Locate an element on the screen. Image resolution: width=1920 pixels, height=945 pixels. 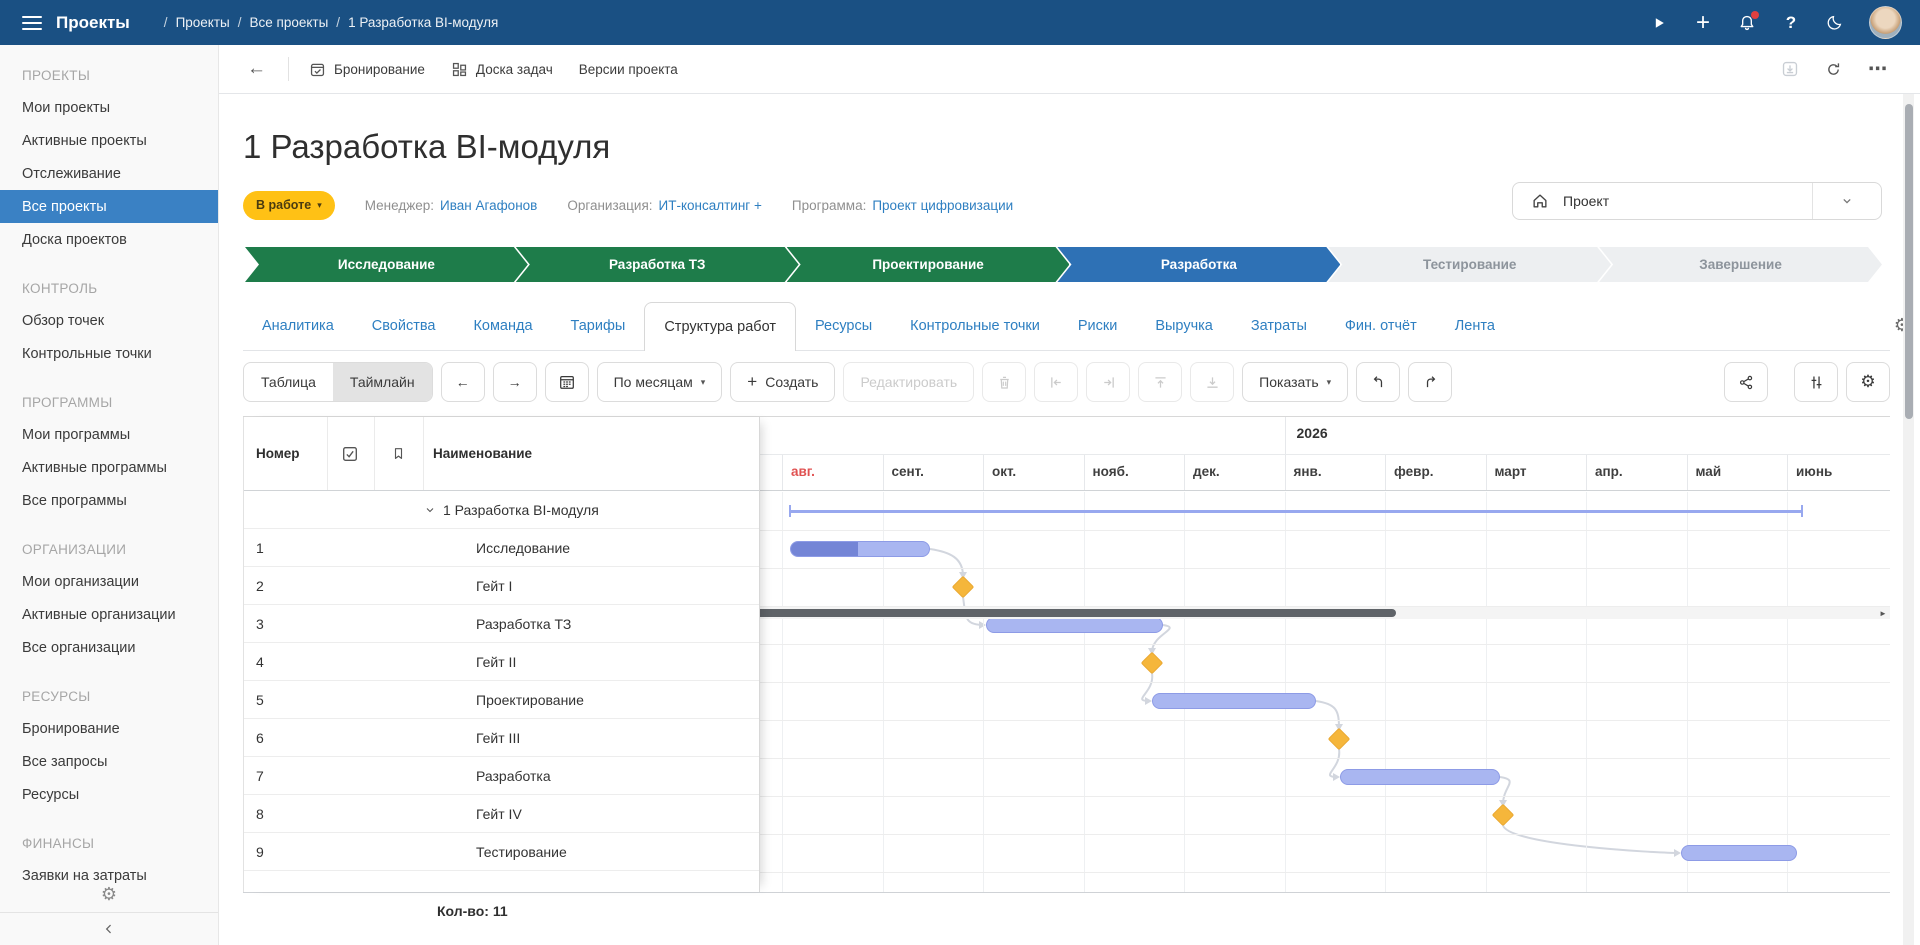
booking-button: Бронирование is located at coordinates (367, 69).